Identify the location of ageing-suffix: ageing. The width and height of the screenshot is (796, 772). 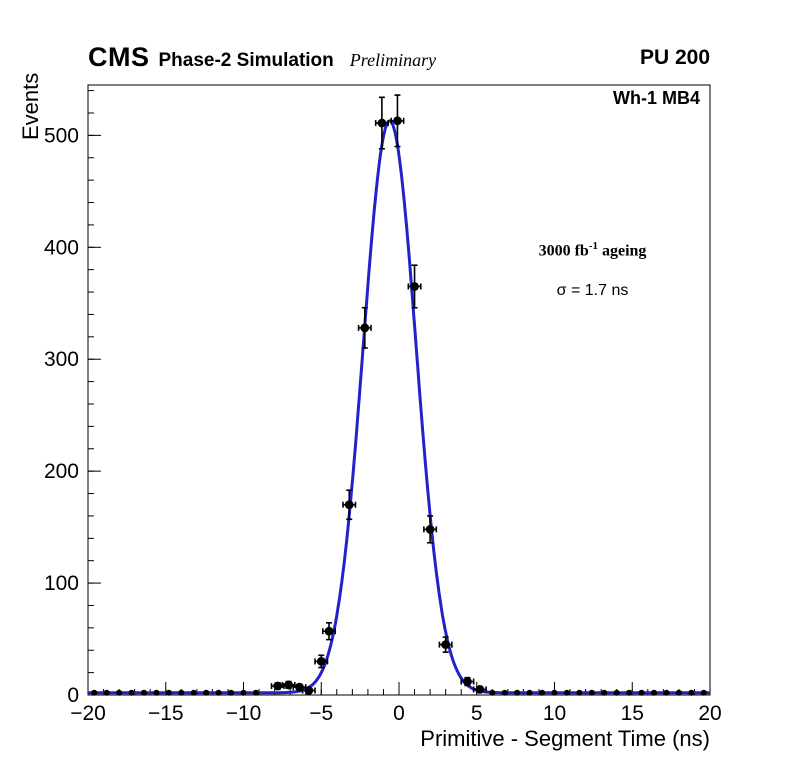
(622, 251).